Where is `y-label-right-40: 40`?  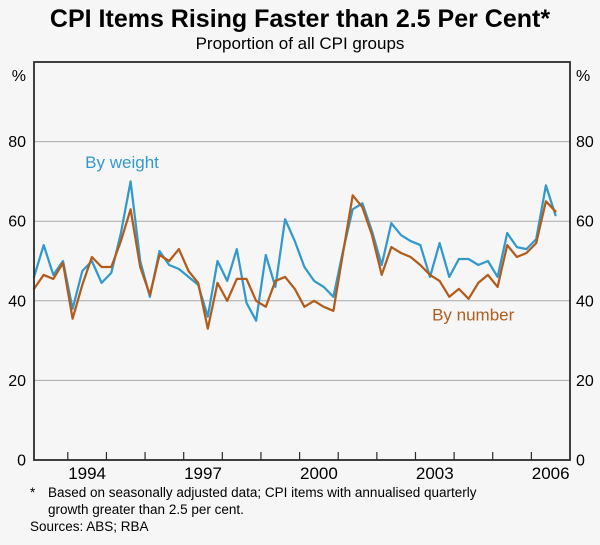 y-label-right-40: 40 is located at coordinates (585, 301).